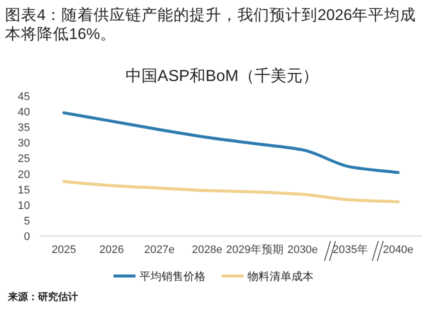 This screenshot has height=310, width=443. What do you see at coordinates (398, 250) in the screenshot?
I see `x-tick-label: 2040e` at bounding box center [398, 250].